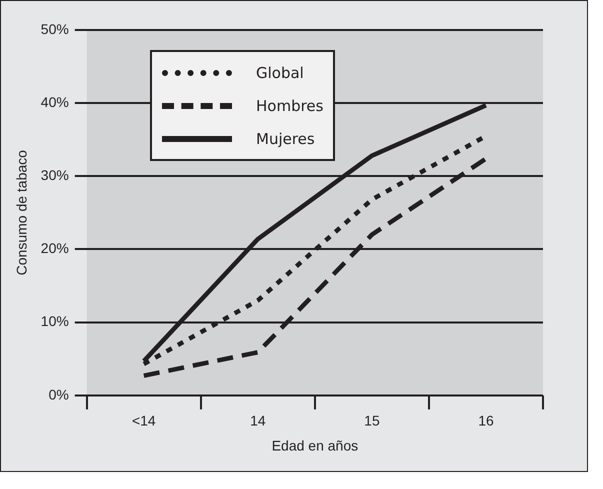 This screenshot has width=603, height=489. Describe the element at coordinates (290, 105) in the screenshot. I see `legend-label: Hombres` at that location.